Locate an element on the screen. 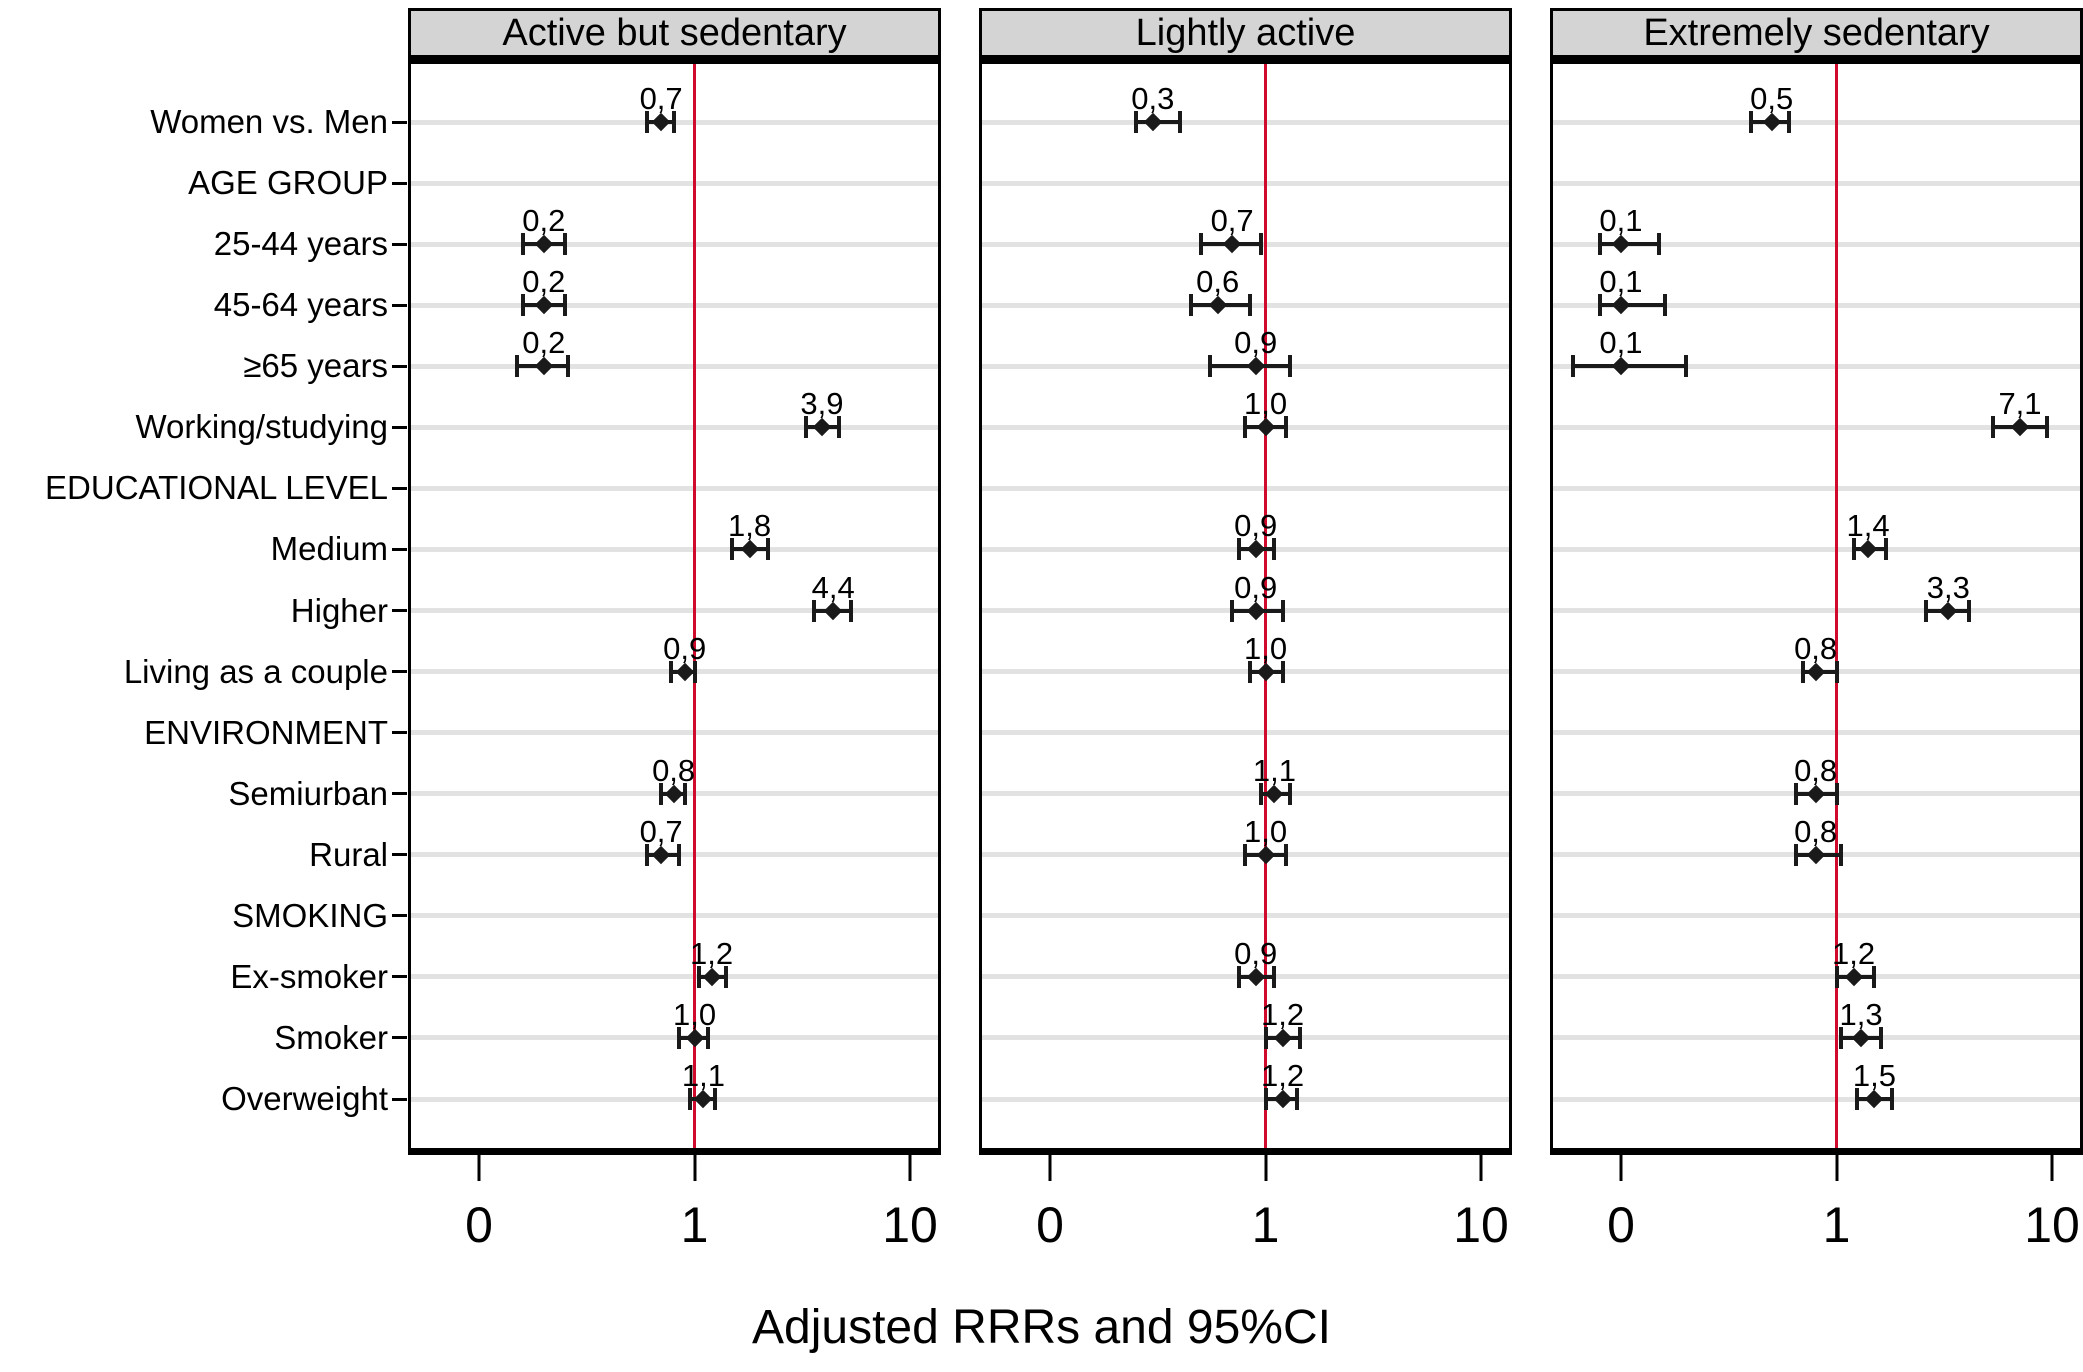 This screenshot has width=2083, height=1372. row-label: 25-44 years is located at coordinates (300, 244).